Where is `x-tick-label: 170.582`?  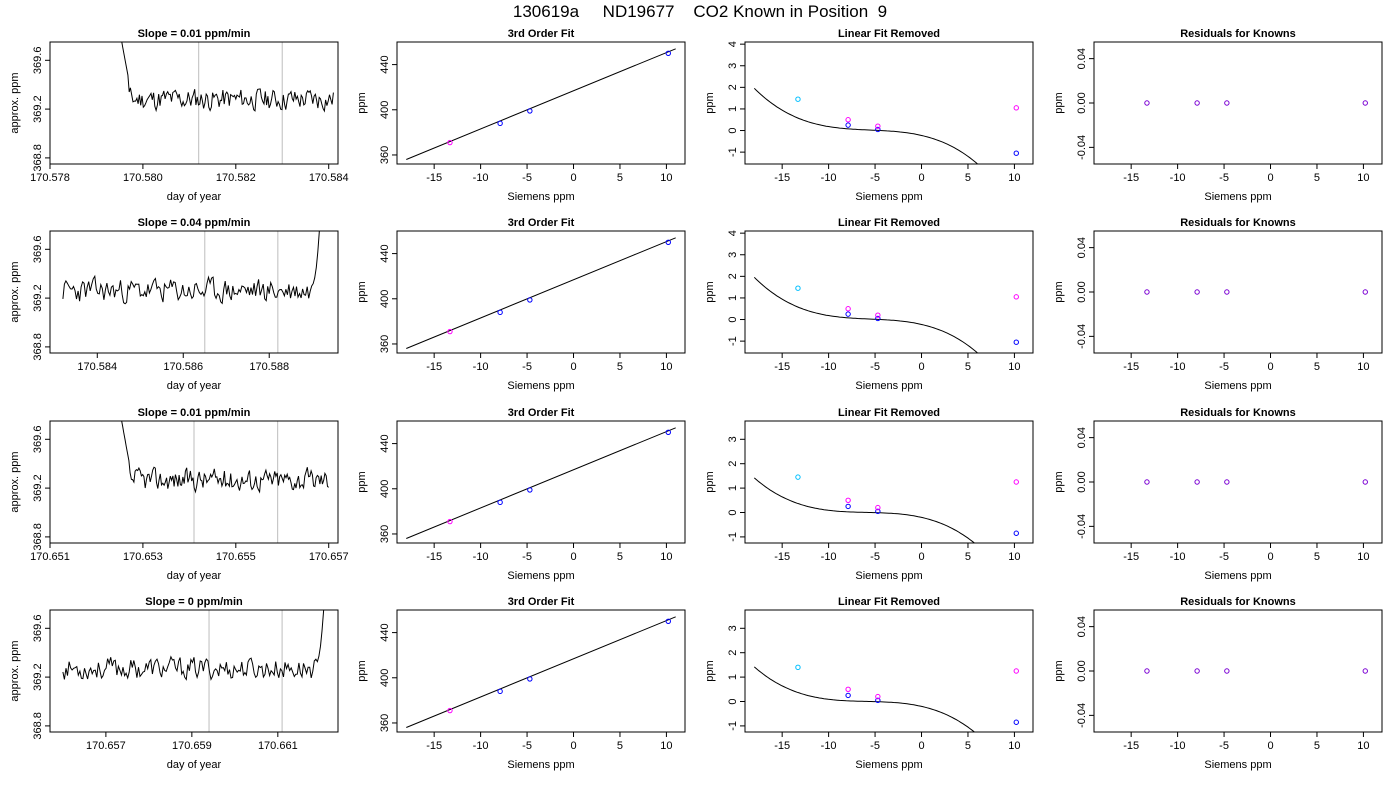
x-tick-label: 170.582 is located at coordinates (236, 178).